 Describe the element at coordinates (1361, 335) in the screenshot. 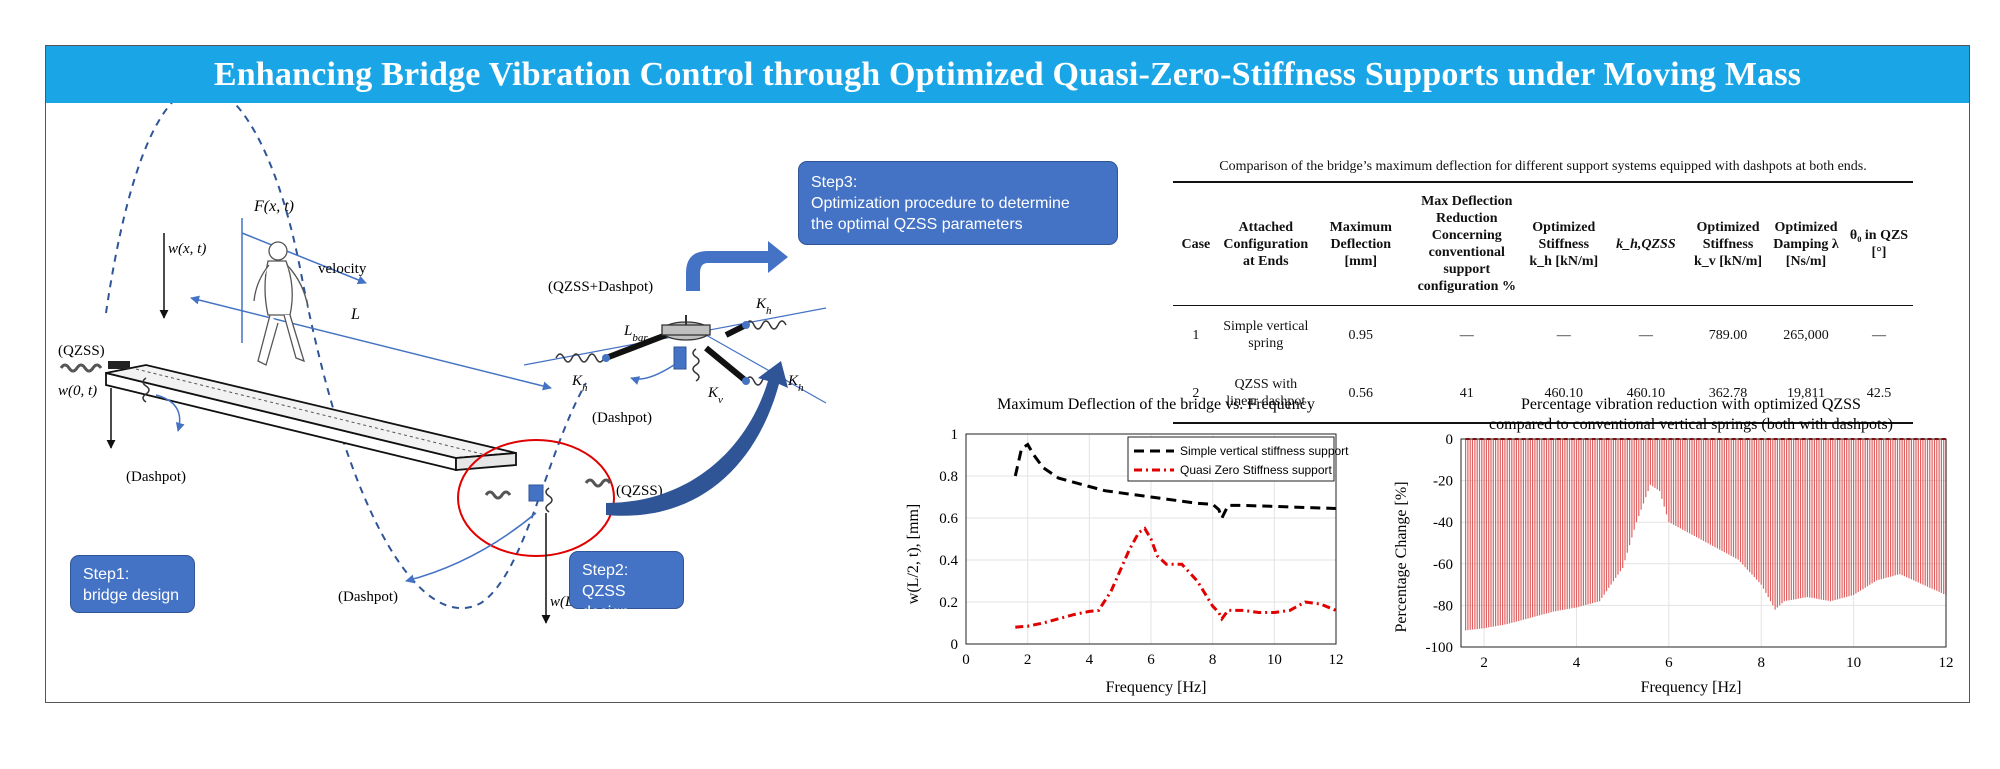

I see `cell-max-deflection: 0.95` at that location.